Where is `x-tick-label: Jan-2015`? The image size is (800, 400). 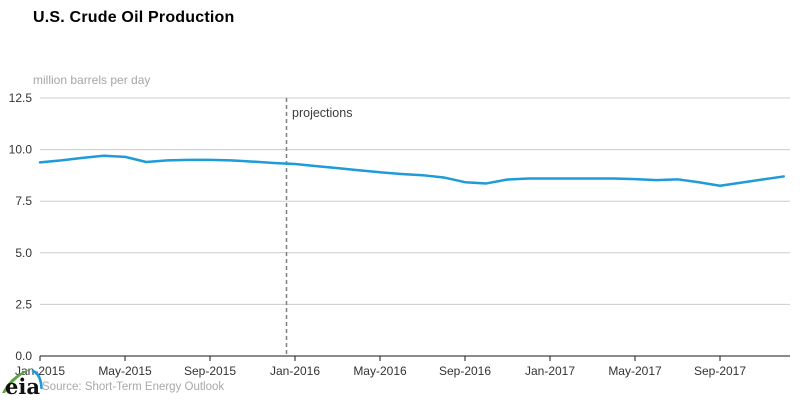
x-tick-label: Jan-2015 is located at coordinates (40, 371).